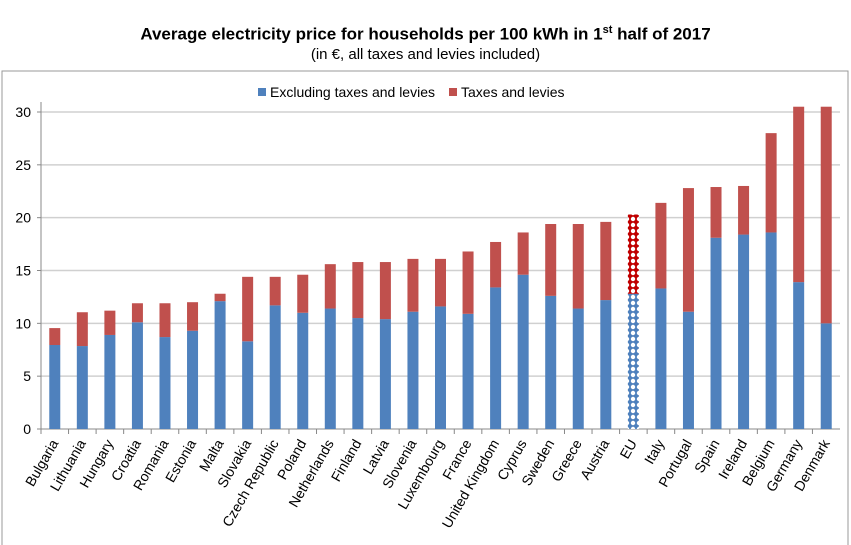 This screenshot has height=545, width=851. I want to click on bar-excluding-taxes-latvia, so click(385, 374).